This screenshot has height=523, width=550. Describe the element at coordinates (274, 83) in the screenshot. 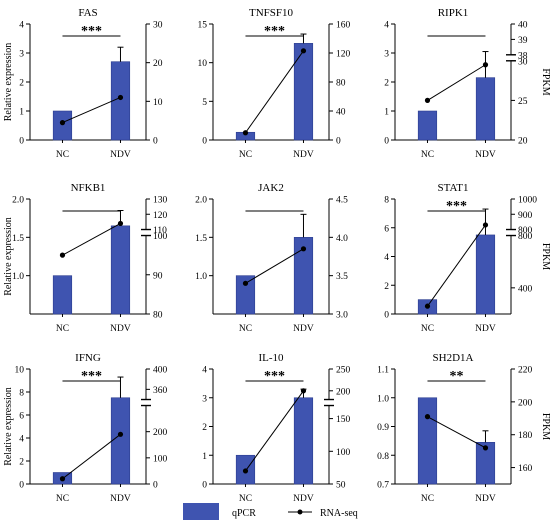

I see `panel-tnfsf10: TNFSF10 0 5 10 15 0 40 80 120 160 NC NDV ***` at that location.